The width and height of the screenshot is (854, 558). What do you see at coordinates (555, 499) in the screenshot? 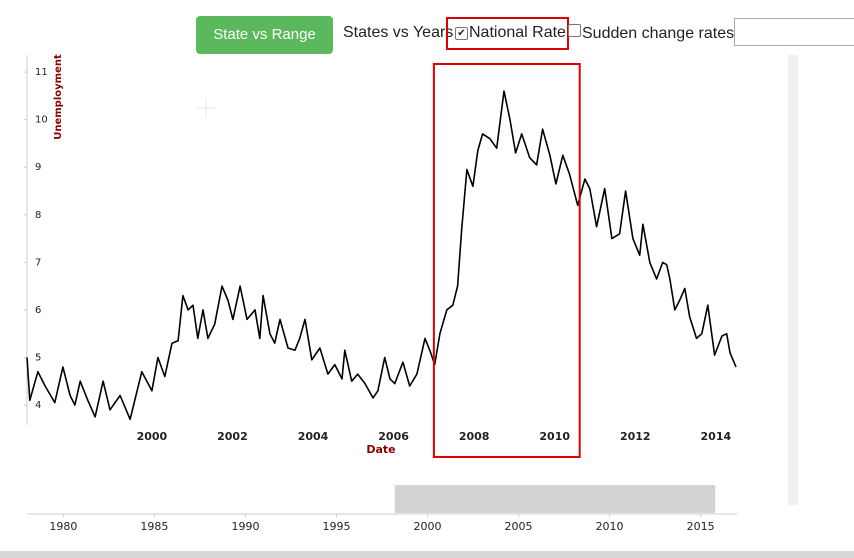
I see `brush` at bounding box center [555, 499].